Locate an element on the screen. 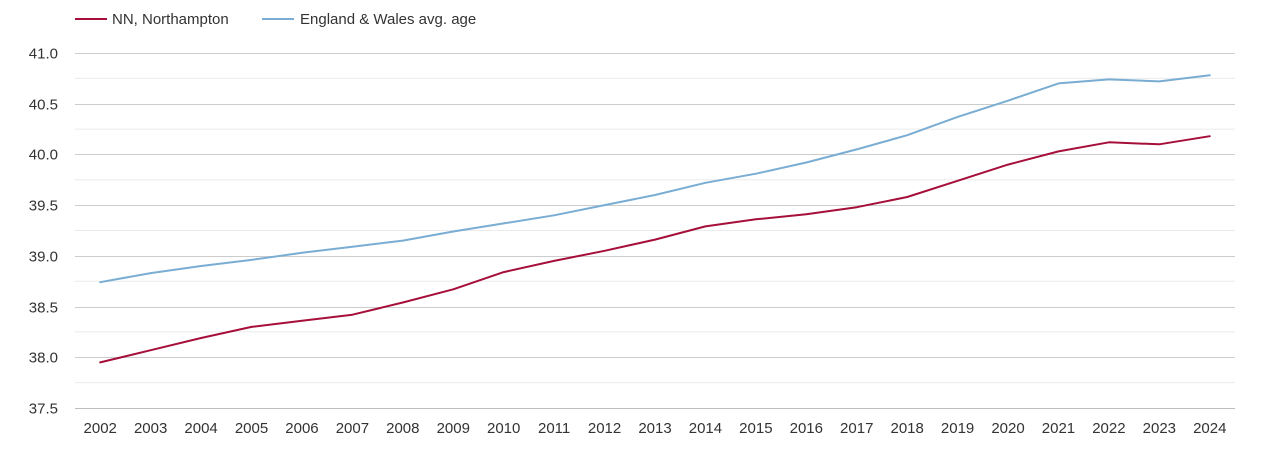  x-tick-label: 2019 is located at coordinates (957, 428).